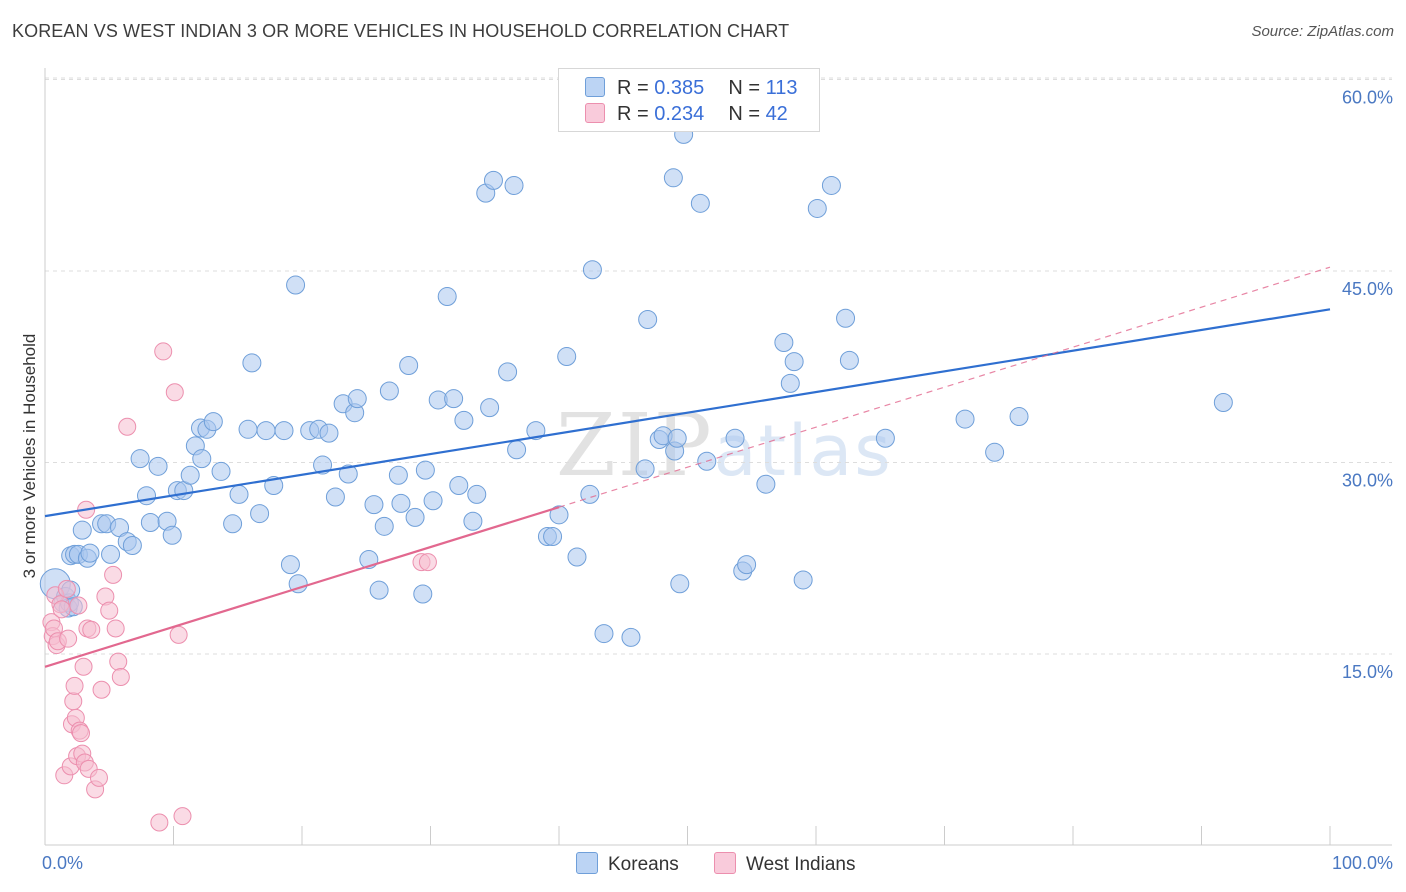 The width and height of the screenshot is (1406, 892). What do you see at coordinates (1367, 98) in the screenshot?
I see `y-tick-label: 60.0%` at bounding box center [1367, 98].